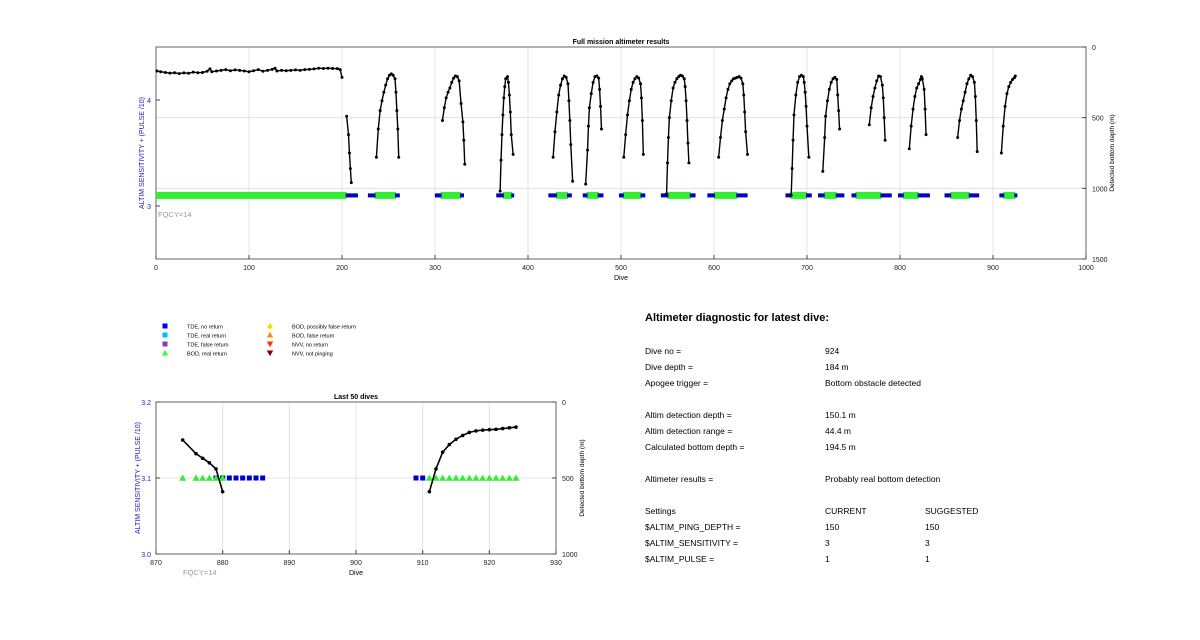 The width and height of the screenshot is (1200, 640). I want to click on diag-label: Dive depth =, so click(669, 367).